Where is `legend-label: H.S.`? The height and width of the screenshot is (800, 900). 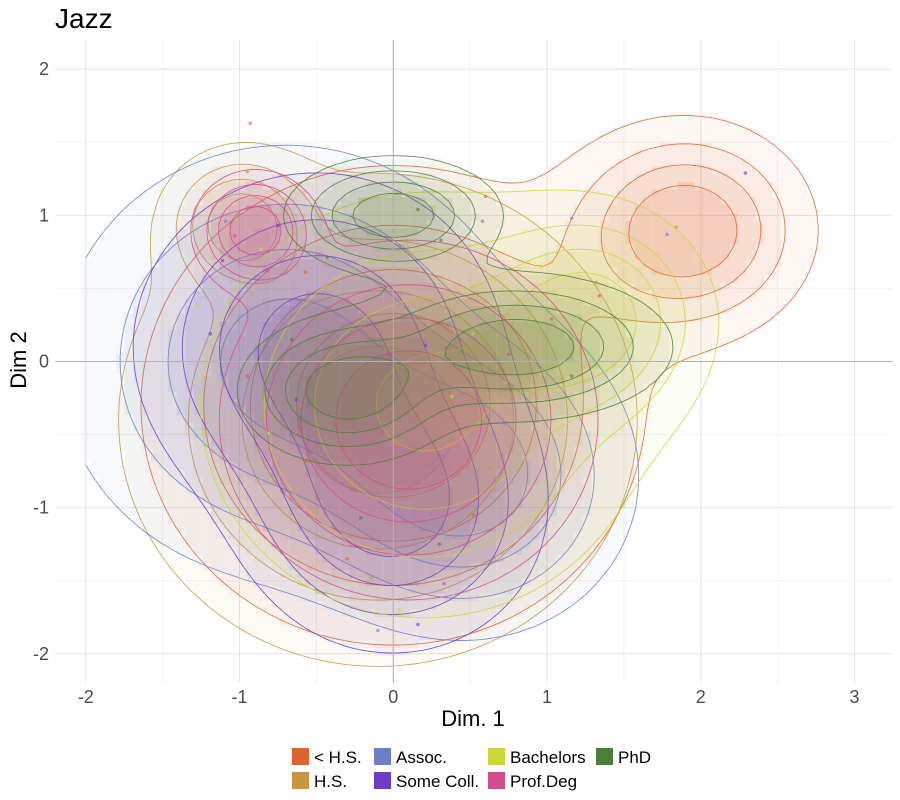 legend-label: H.S. is located at coordinates (330, 781).